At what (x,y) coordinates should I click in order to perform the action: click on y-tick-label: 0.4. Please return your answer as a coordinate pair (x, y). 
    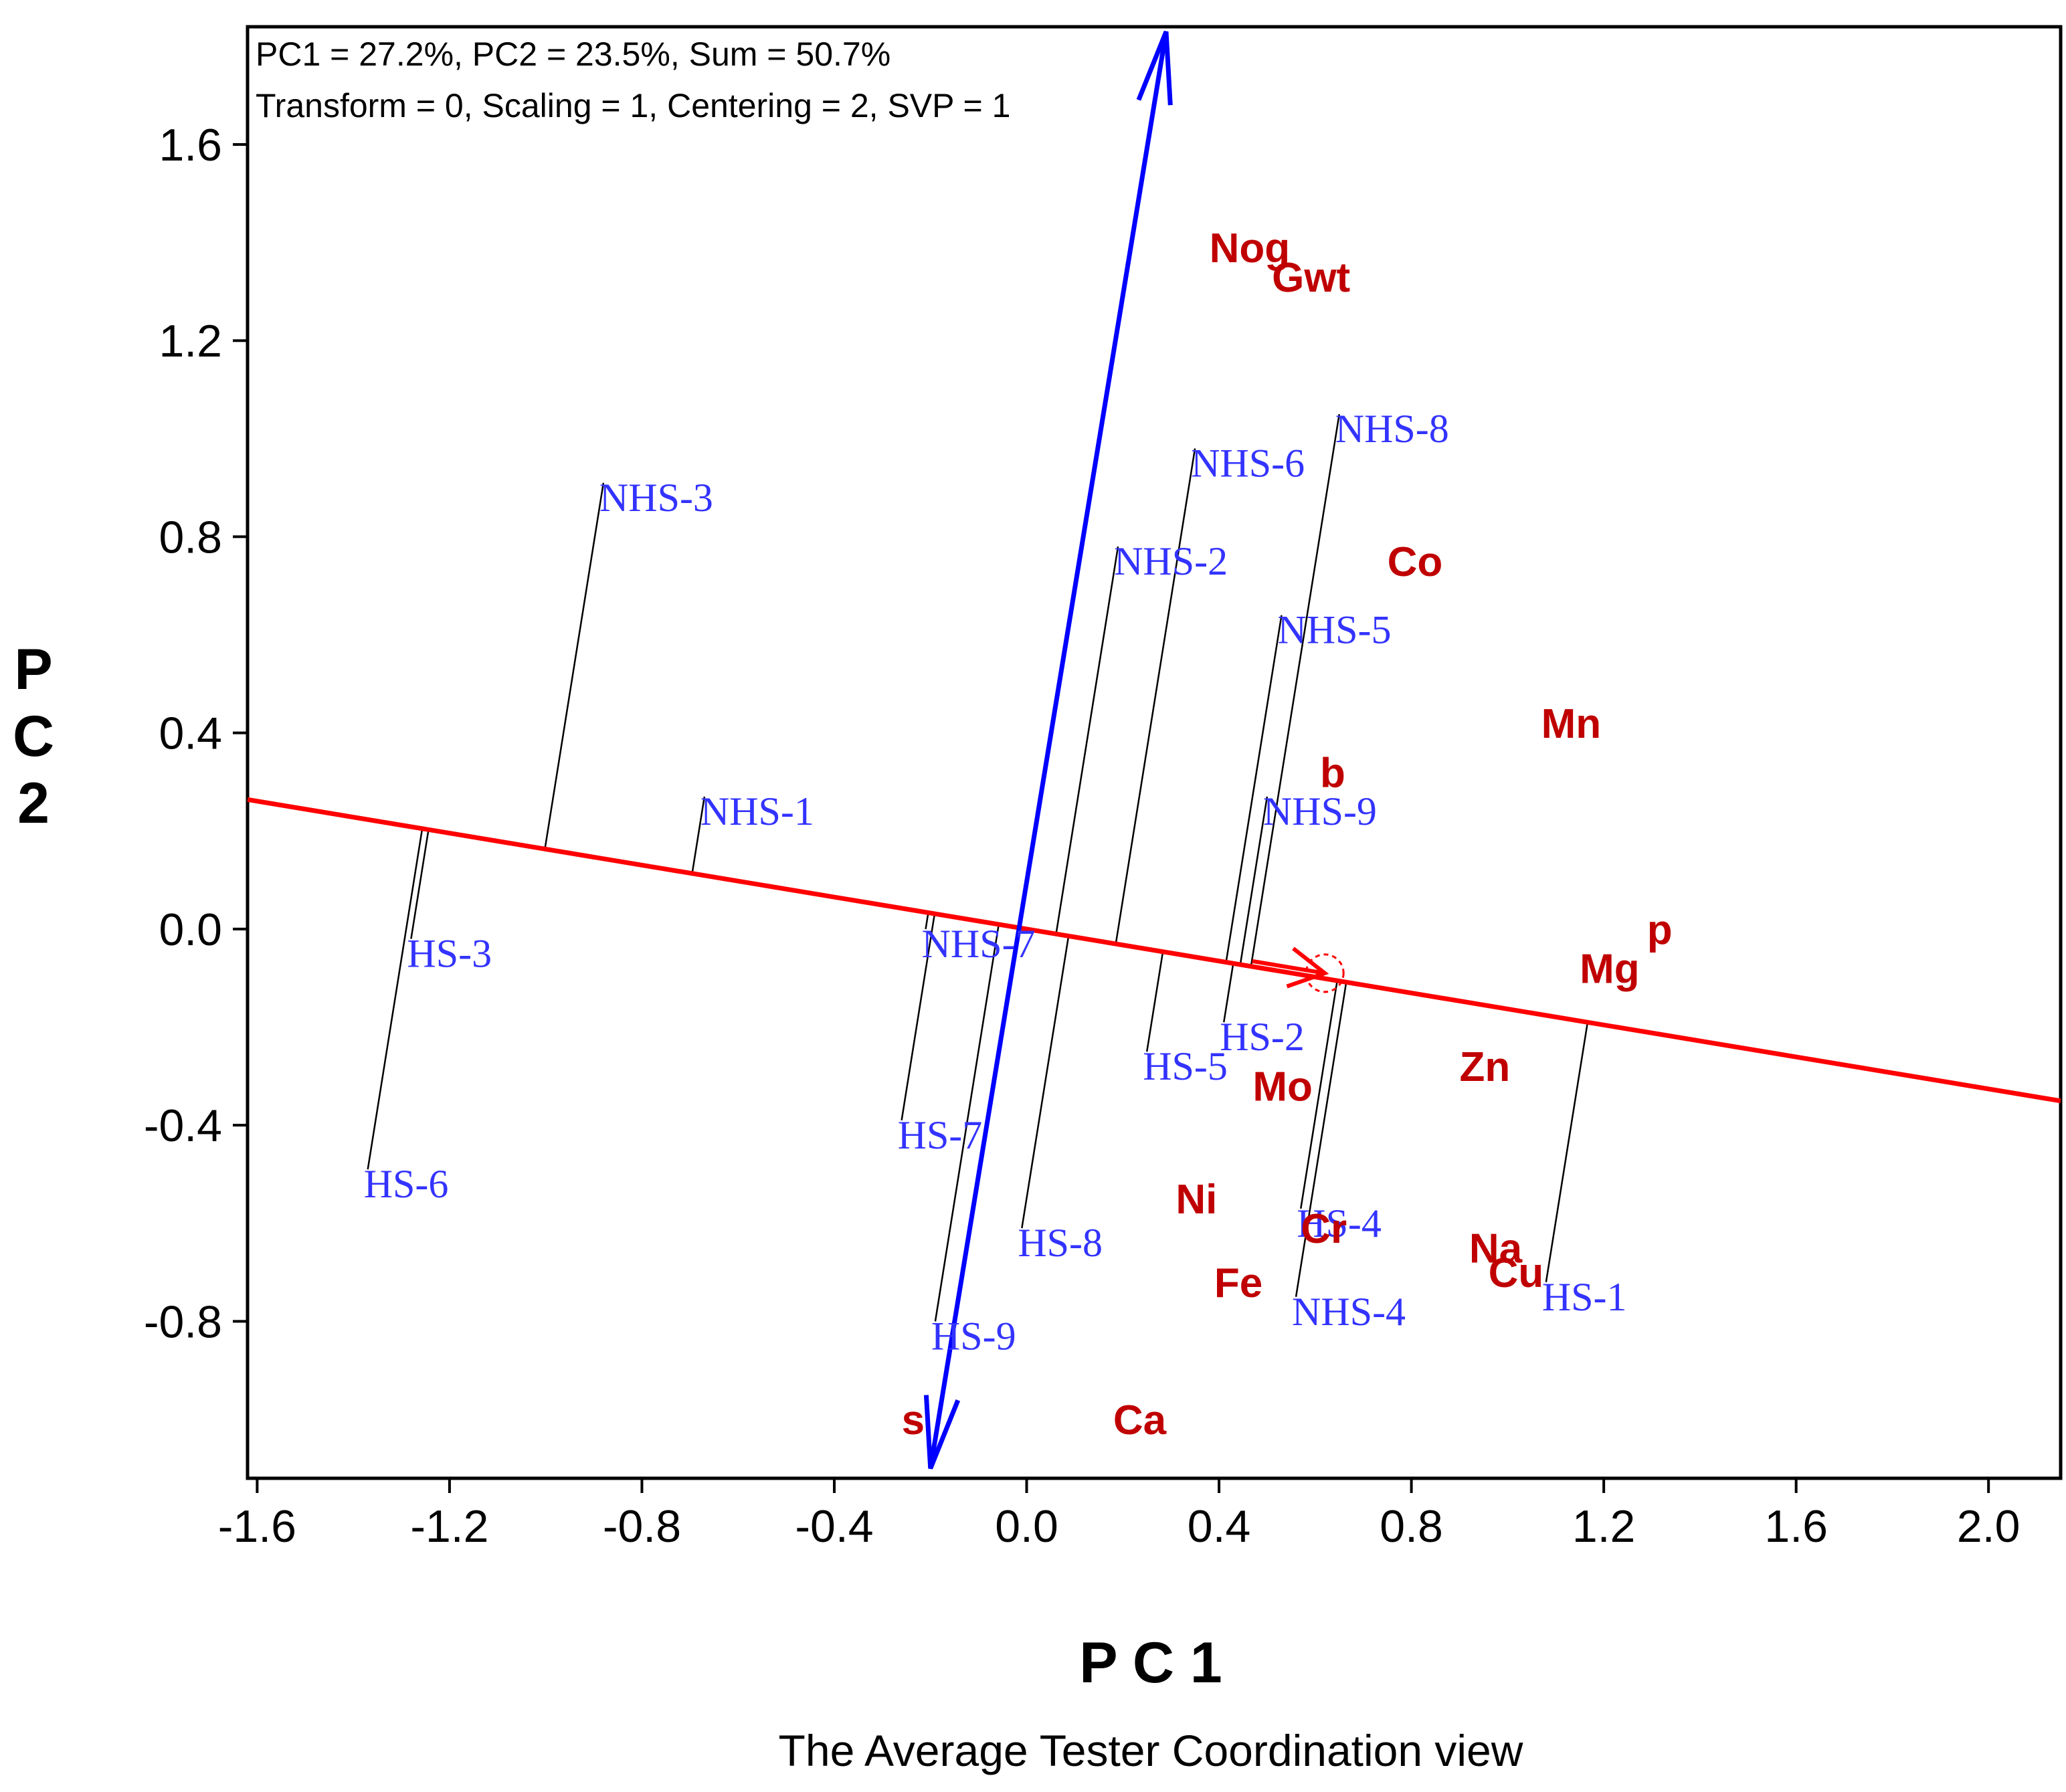
    Looking at the image, I should click on (190, 733).